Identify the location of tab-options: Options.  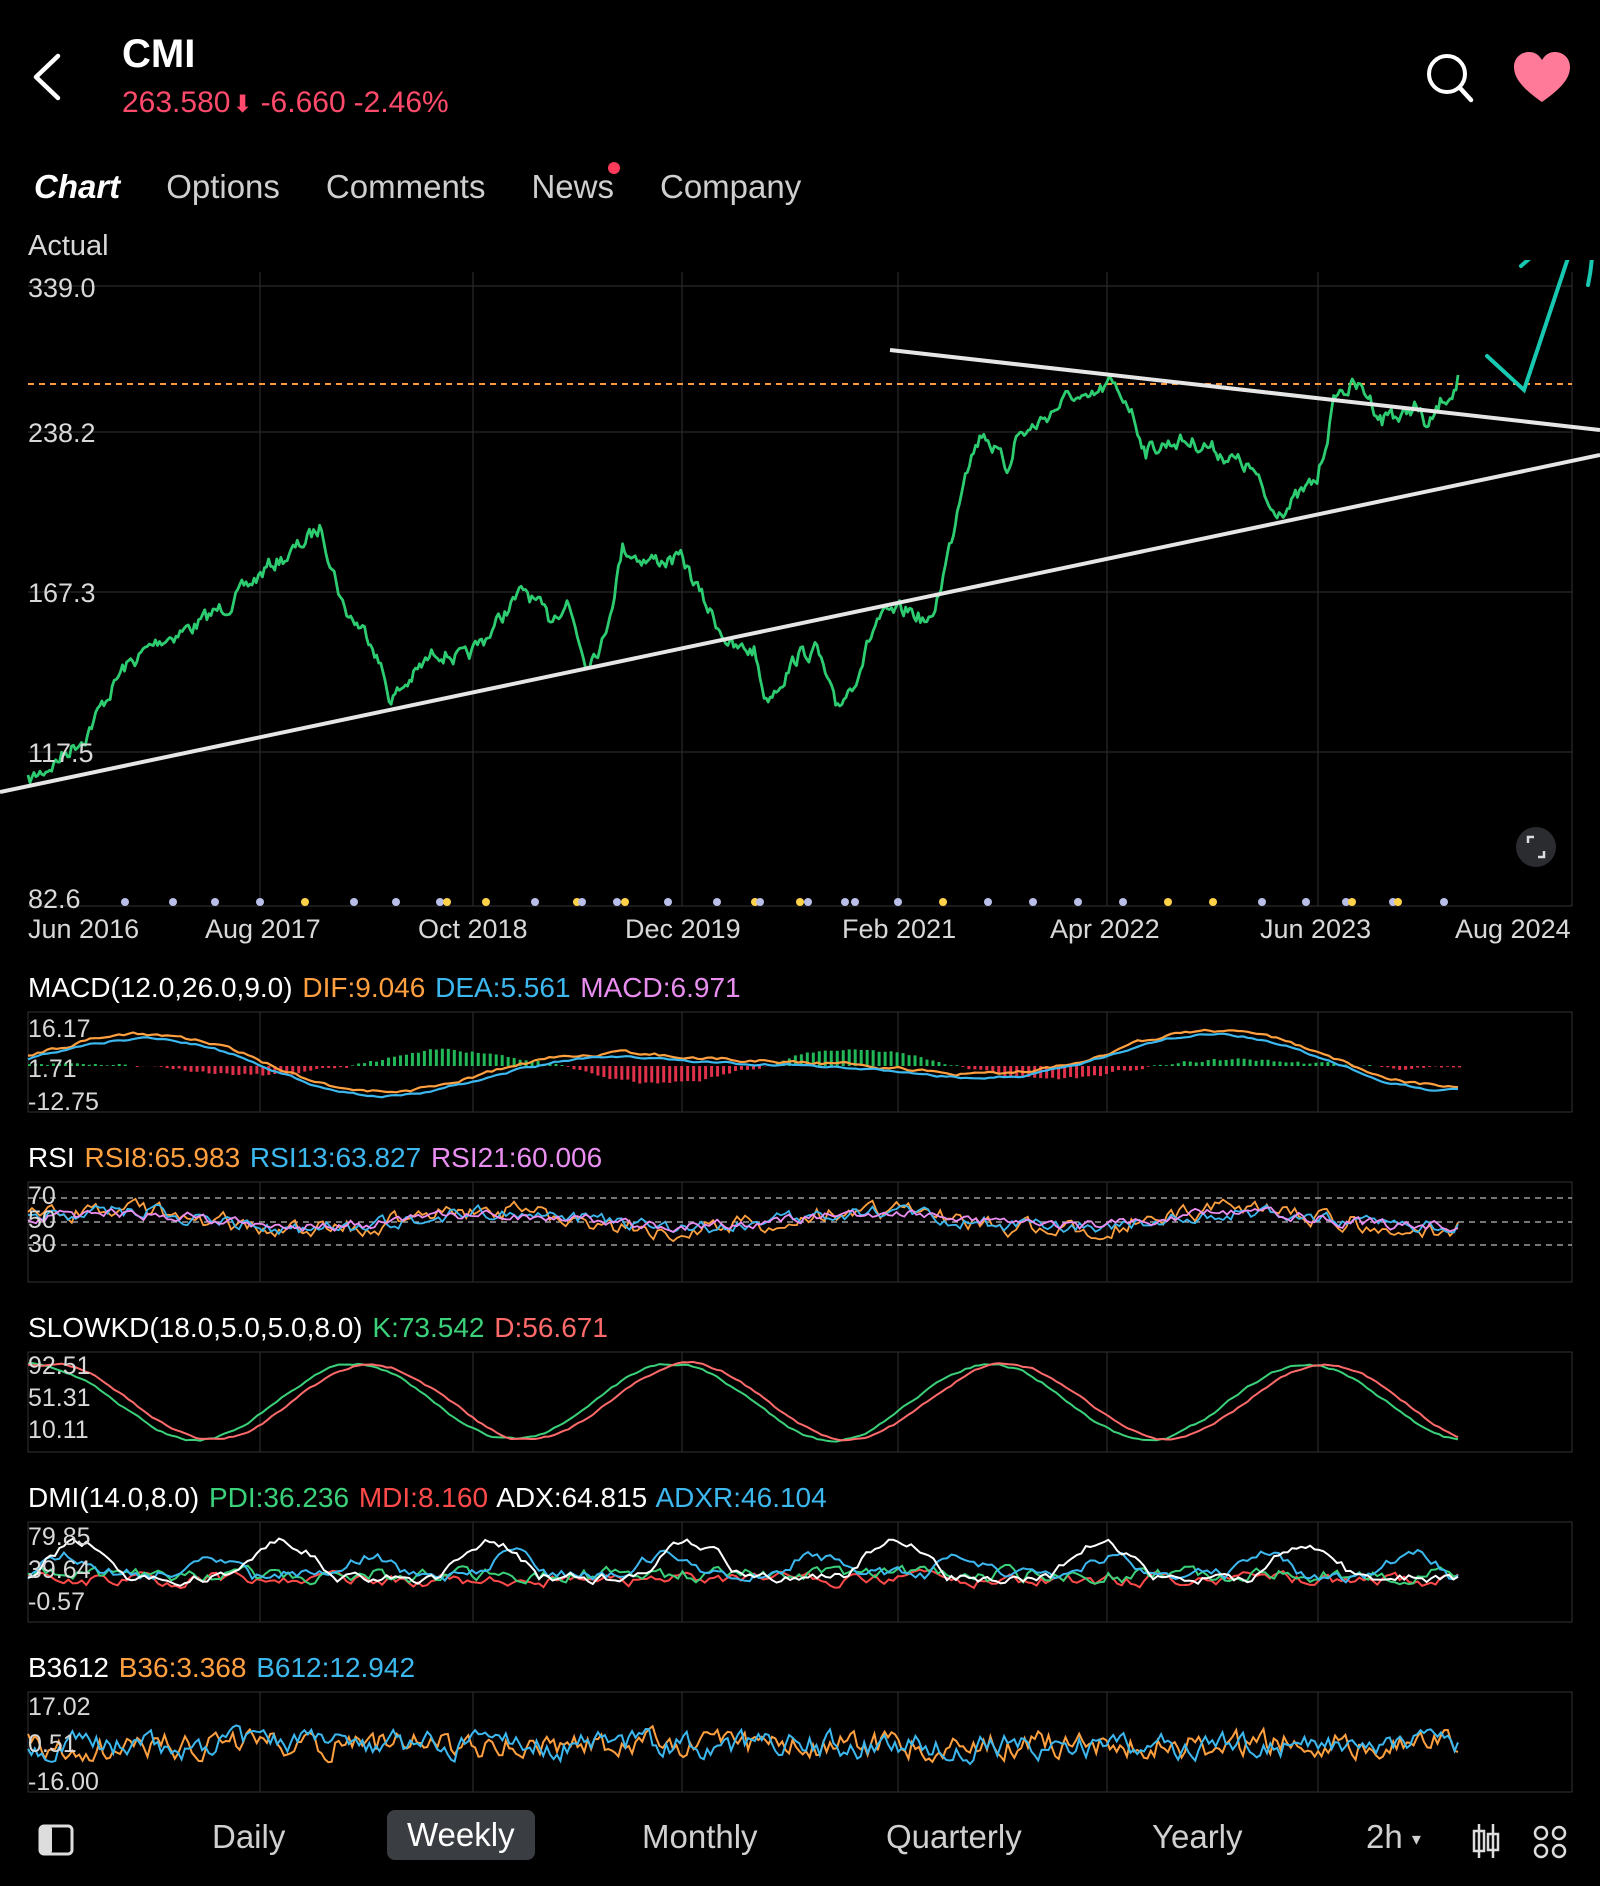
(223, 186).